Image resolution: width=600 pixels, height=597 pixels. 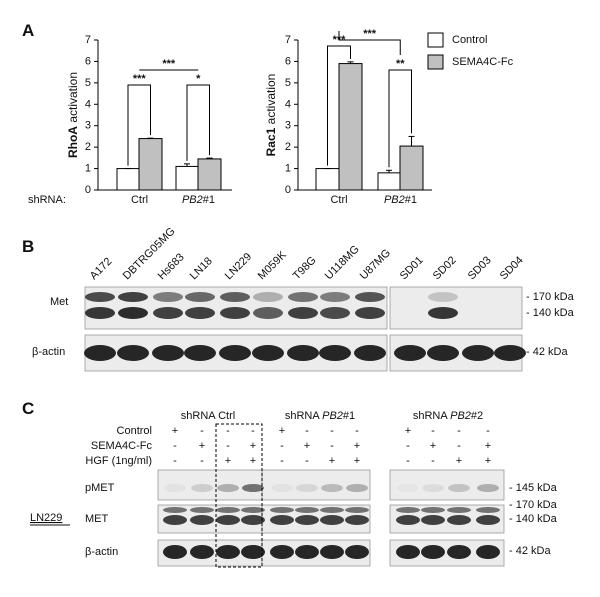 I want to click on row-label: β-actin, so click(x=101, y=552).